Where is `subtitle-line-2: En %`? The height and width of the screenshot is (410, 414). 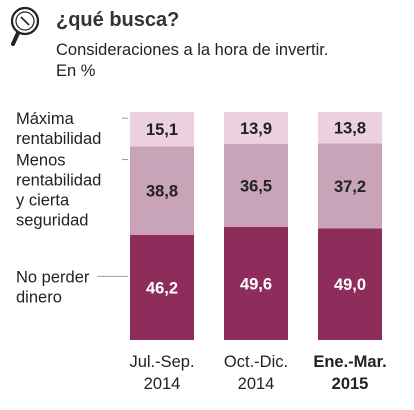 subtitle-line-2: En % is located at coordinates (76, 71).